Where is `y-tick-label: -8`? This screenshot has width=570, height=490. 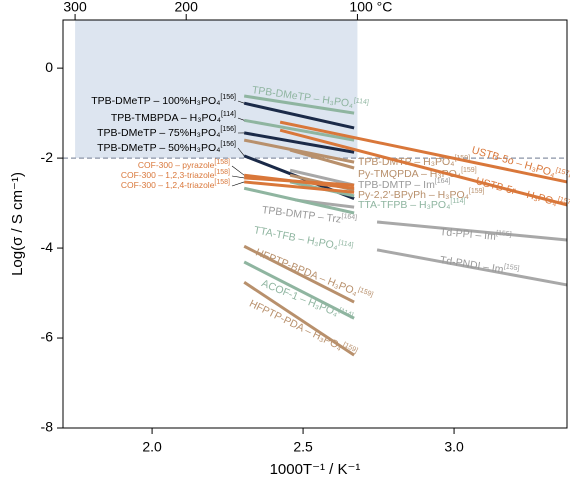
y-tick-label: -8 is located at coordinates (47, 427).